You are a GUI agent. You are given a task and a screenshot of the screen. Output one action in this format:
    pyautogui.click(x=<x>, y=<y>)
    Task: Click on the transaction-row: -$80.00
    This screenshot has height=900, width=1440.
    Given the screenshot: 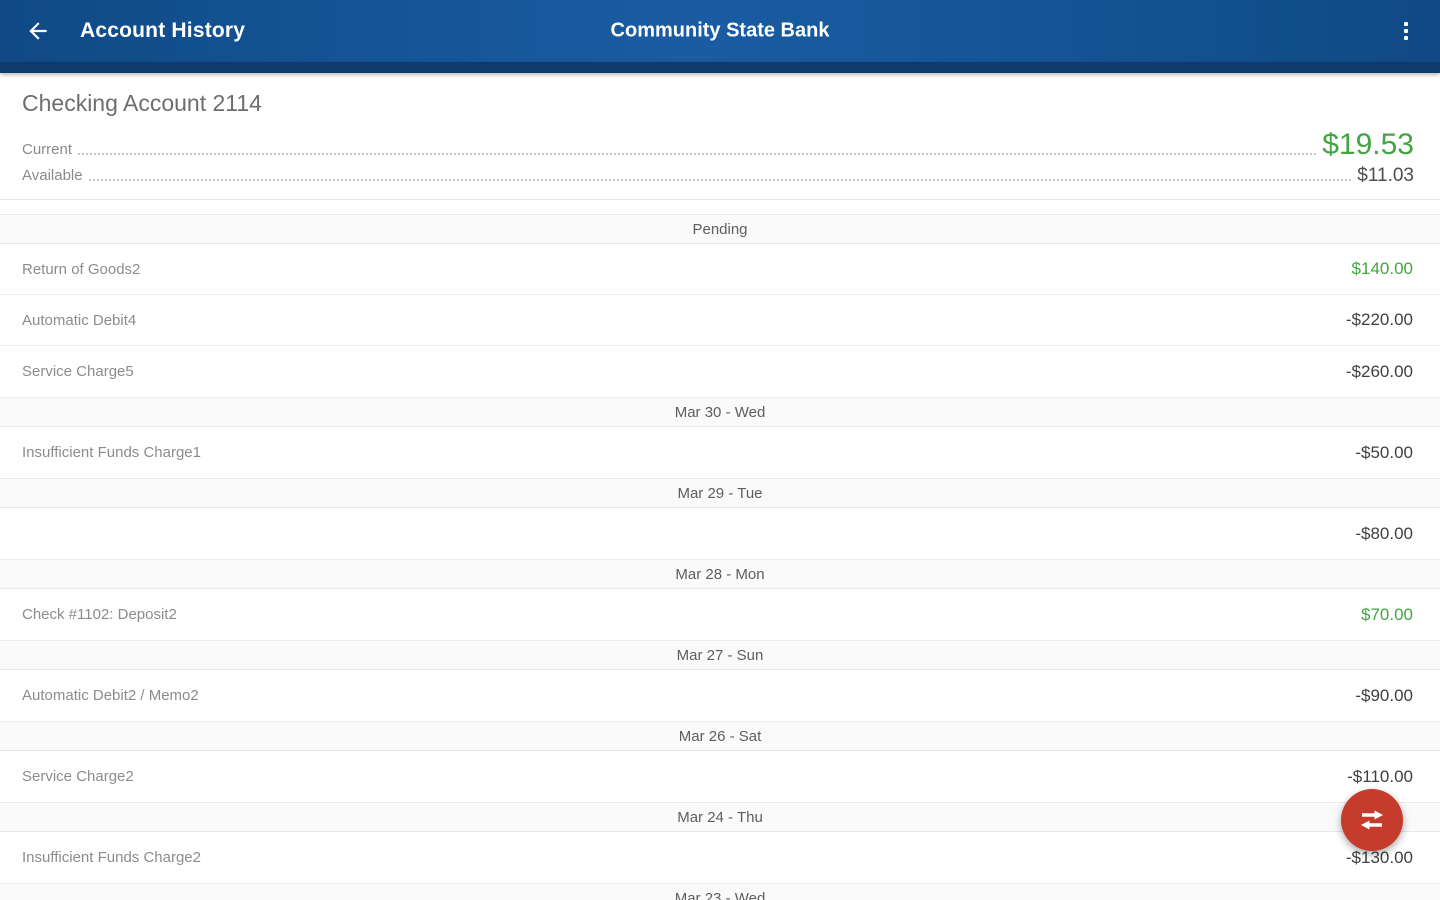 What is the action you would take?
    pyautogui.click(x=720, y=533)
    